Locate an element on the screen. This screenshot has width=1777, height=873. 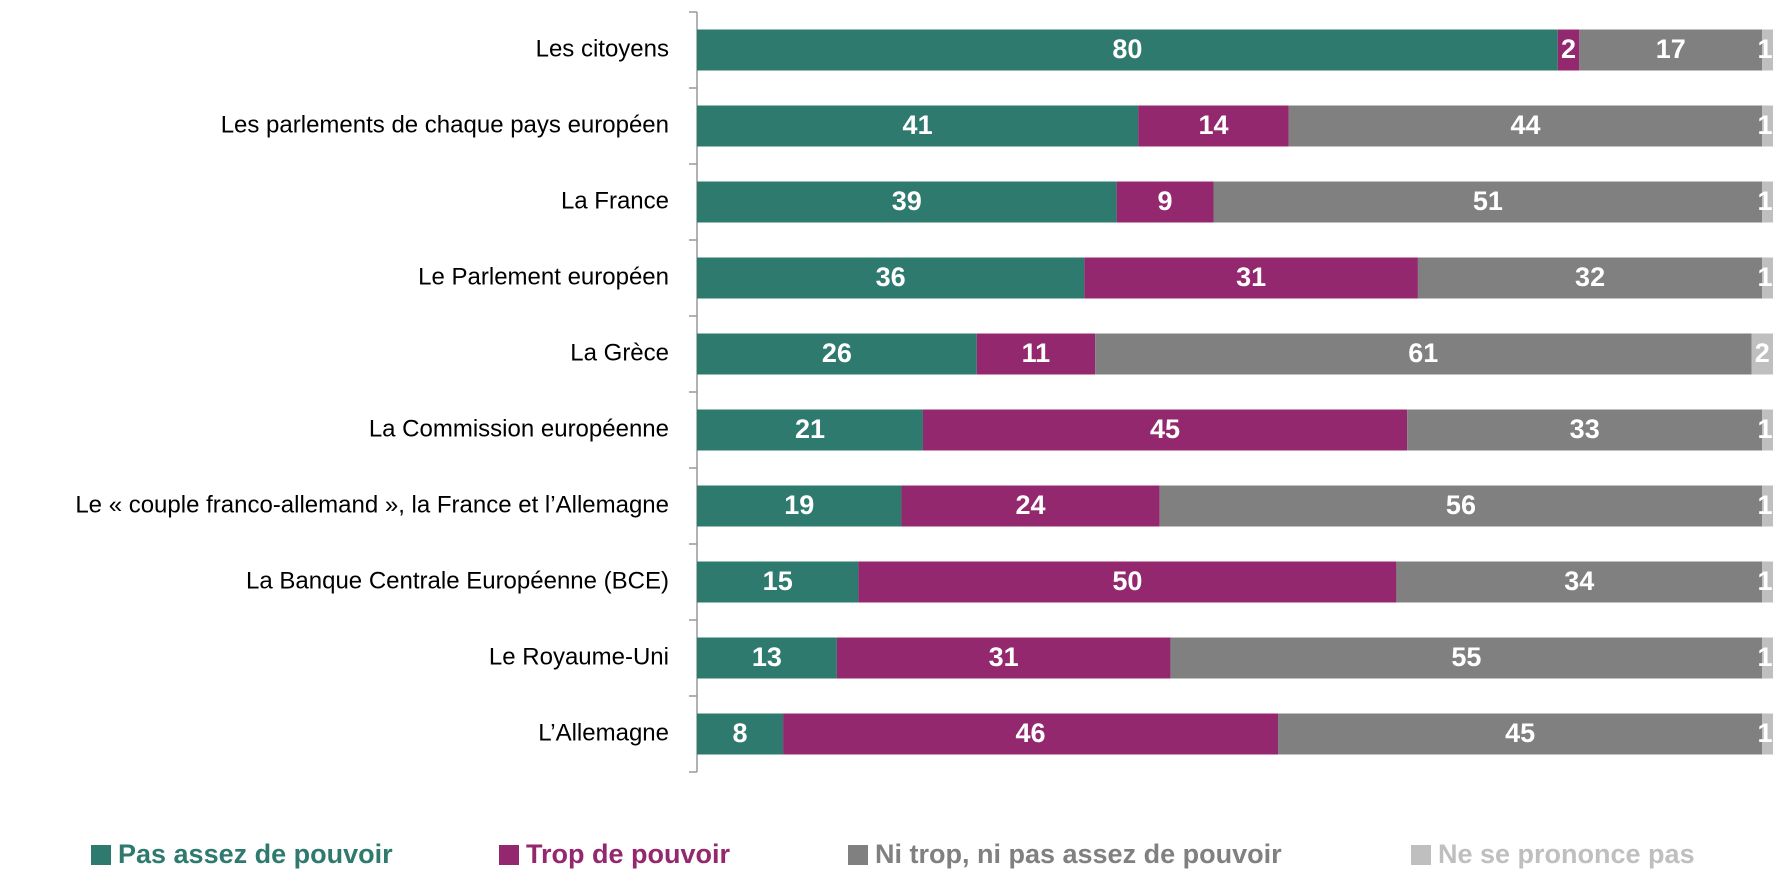
data-label: 61 is located at coordinates (1423, 353).